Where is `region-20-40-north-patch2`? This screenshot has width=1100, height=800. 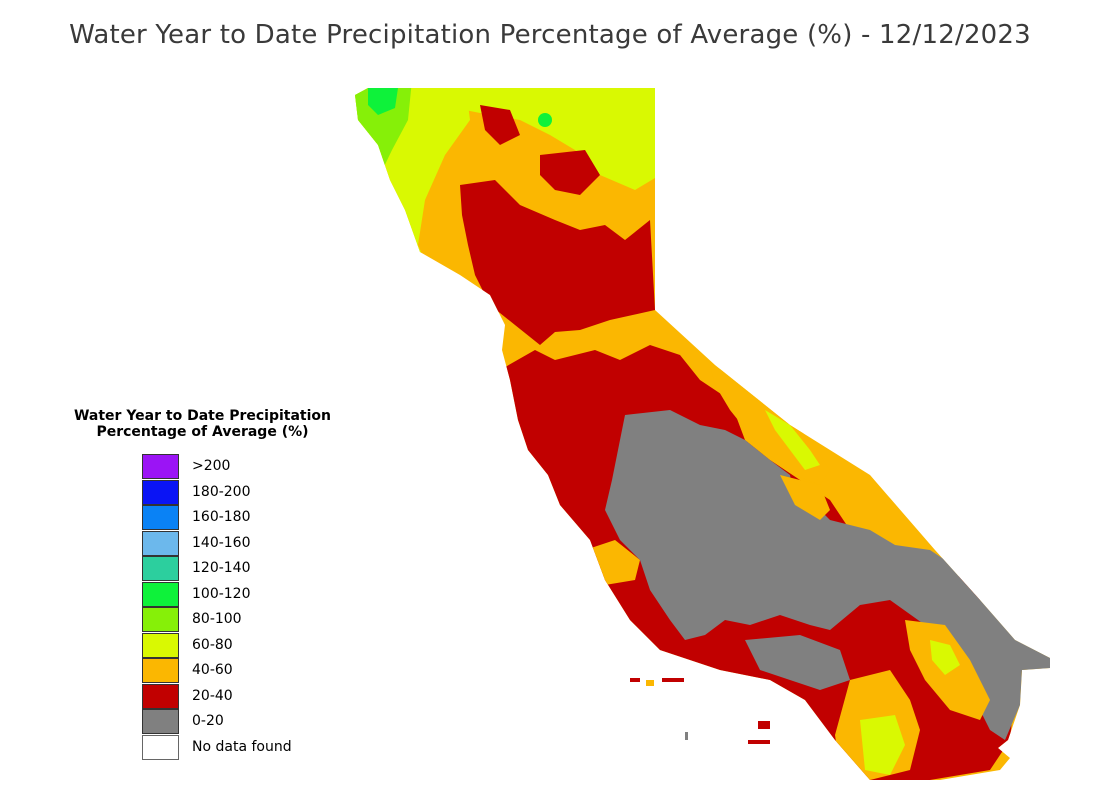 region-20-40-north-patch2 is located at coordinates (500, 125).